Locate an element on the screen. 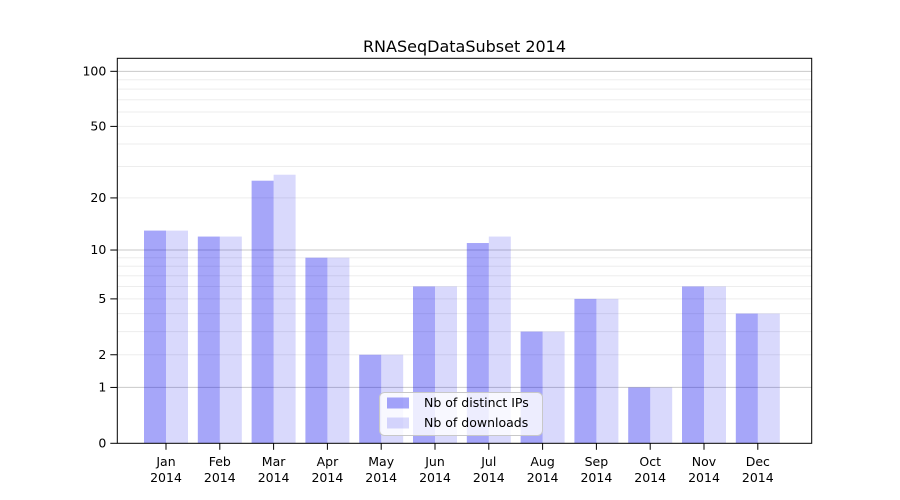  x-tick-label-month: Jan is located at coordinates (165, 461).